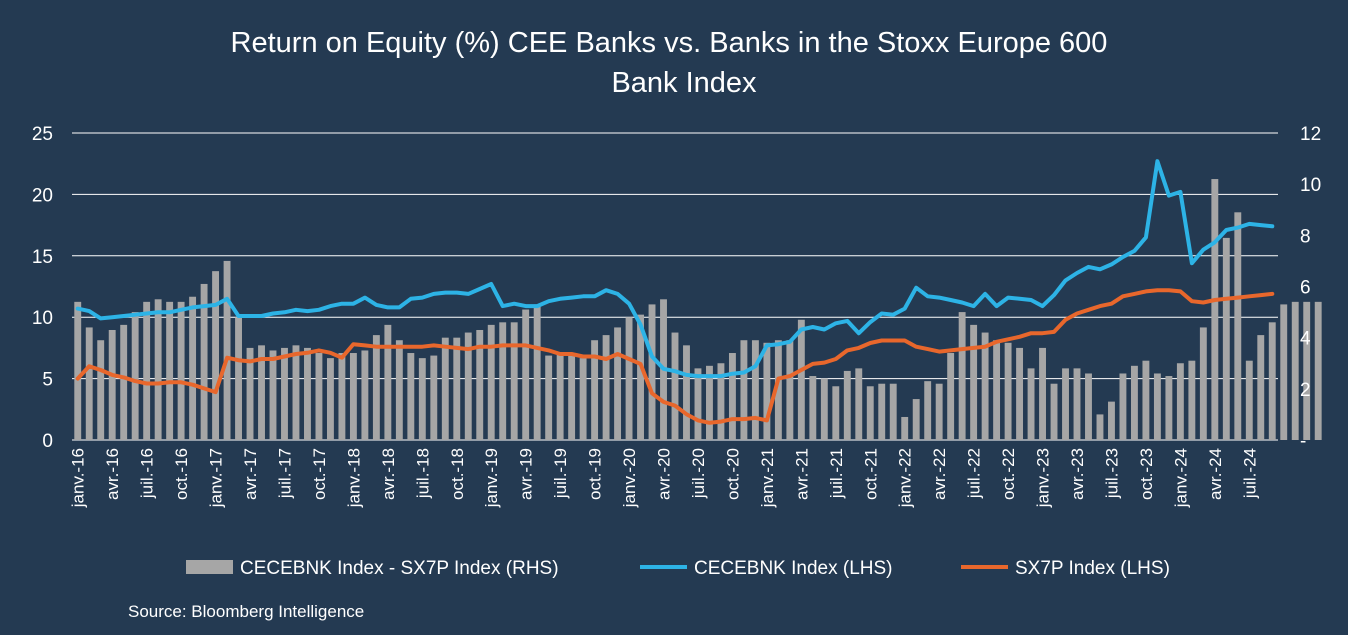  Describe the element at coordinates (1008, 474) in the screenshot. I see `x-tick-label: oct.-22` at that location.